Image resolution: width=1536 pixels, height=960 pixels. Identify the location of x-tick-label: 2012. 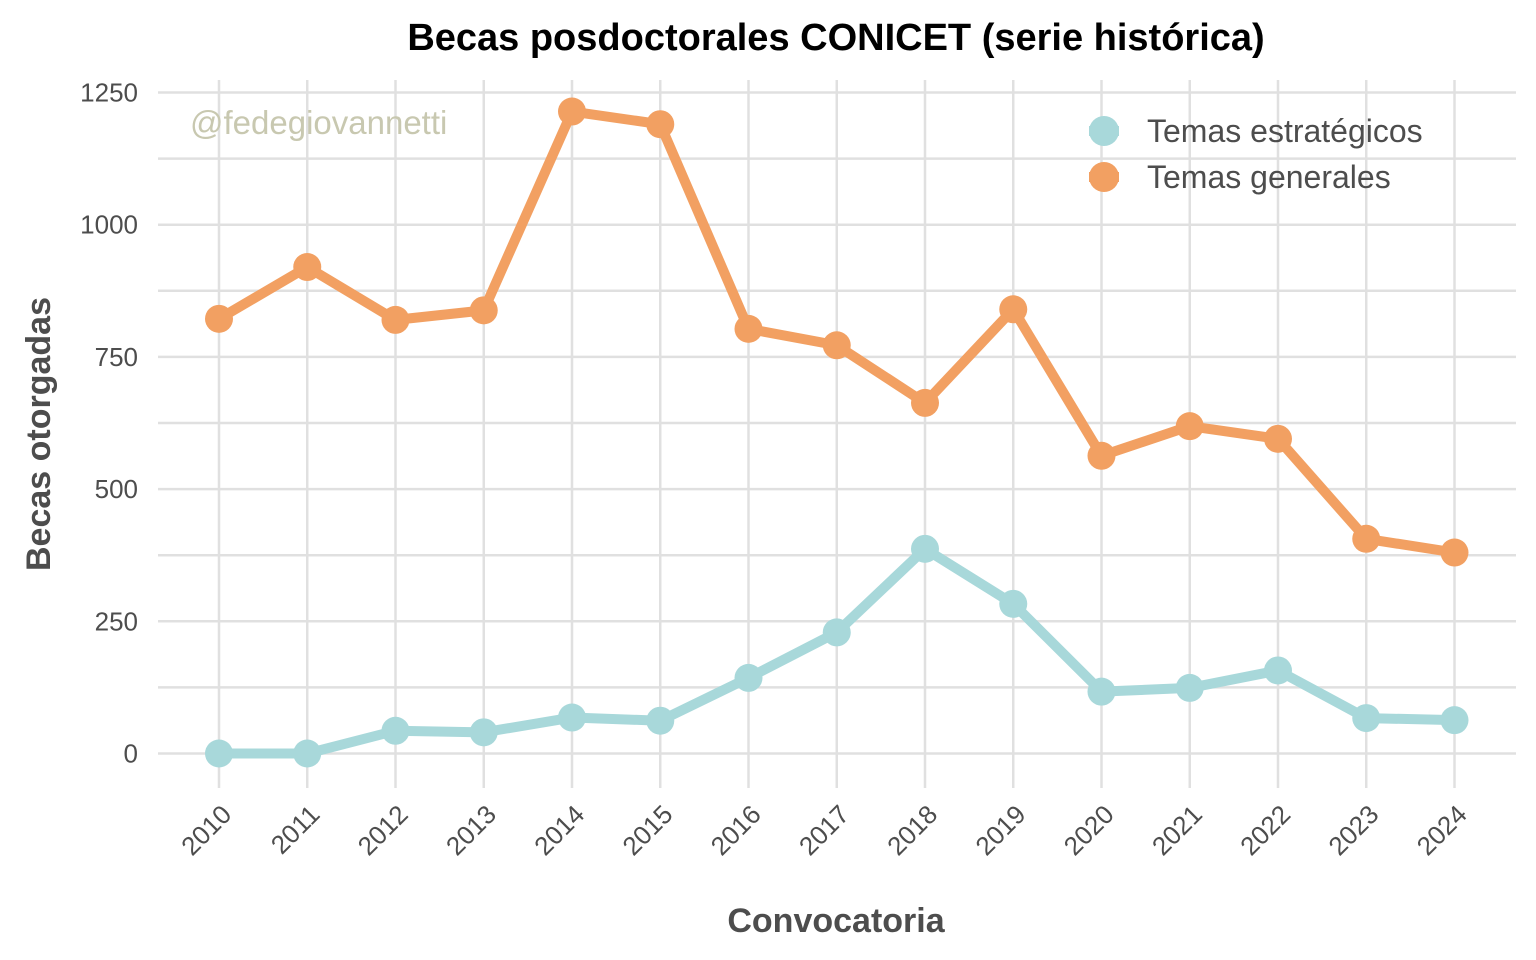
(383, 830).